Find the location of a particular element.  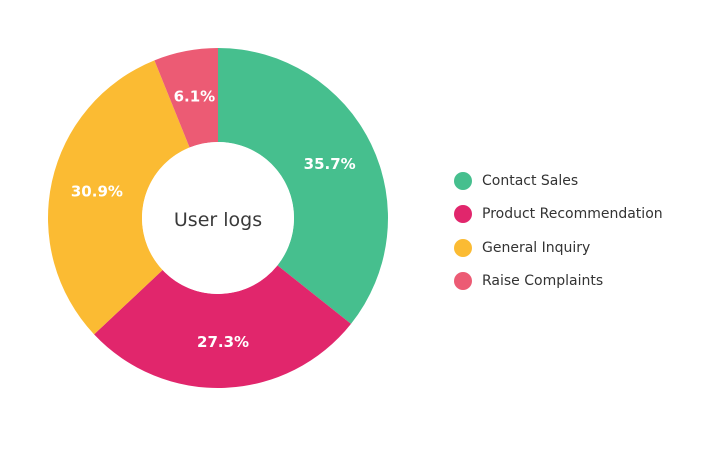

donut-slice-raise-complaints is located at coordinates (186, 98).